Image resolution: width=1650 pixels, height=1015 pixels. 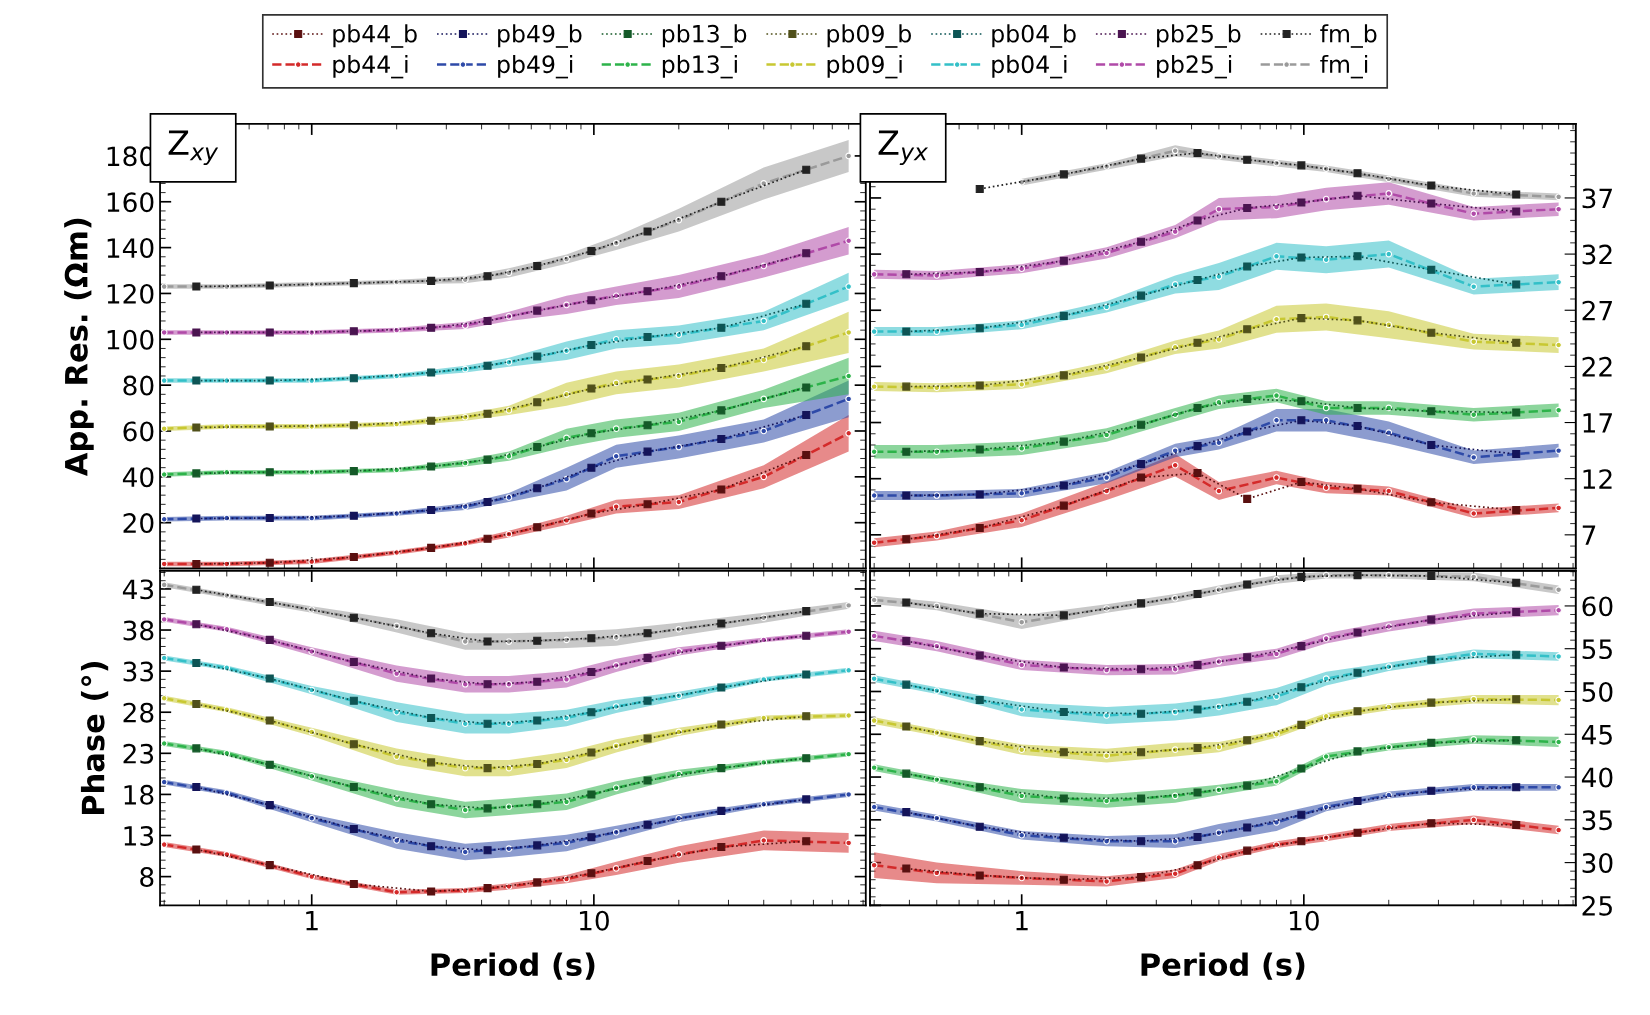 I want to click on legend-label: pb44_i, so click(x=370, y=66).